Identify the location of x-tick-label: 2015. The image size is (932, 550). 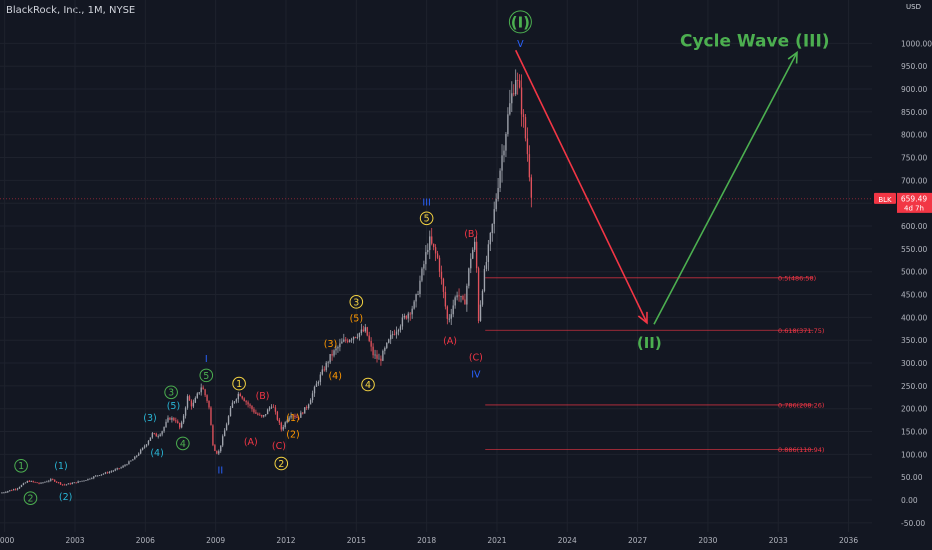
(356, 540).